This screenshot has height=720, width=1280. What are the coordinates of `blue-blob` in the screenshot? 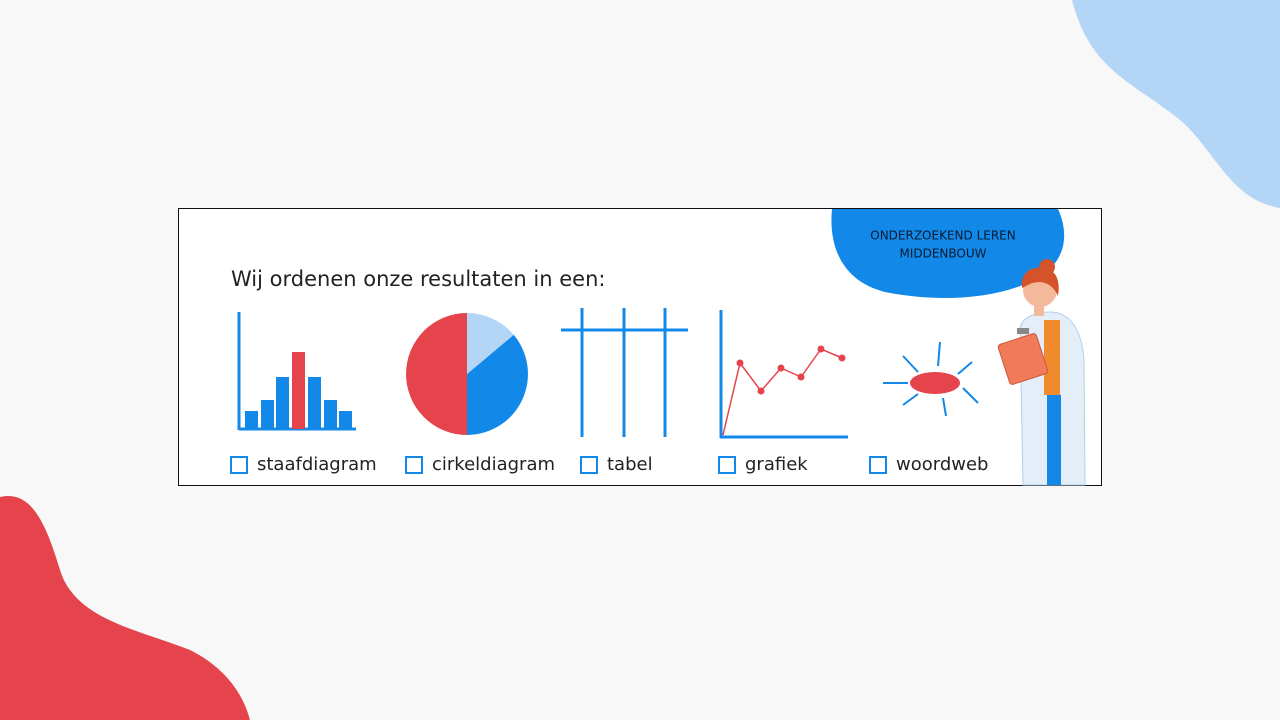 It's located at (1176, 104).